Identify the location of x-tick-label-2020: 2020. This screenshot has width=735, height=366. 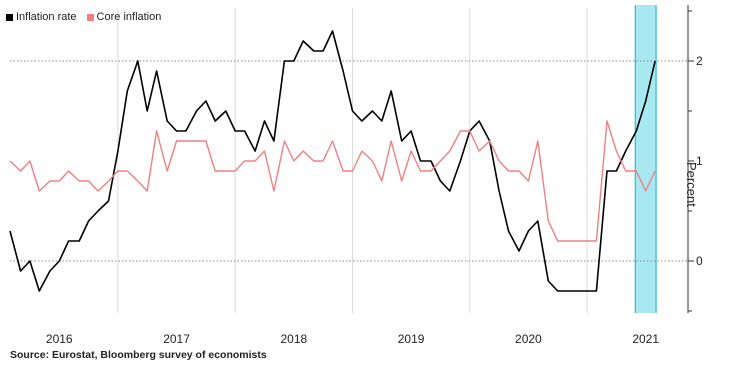
(528, 339).